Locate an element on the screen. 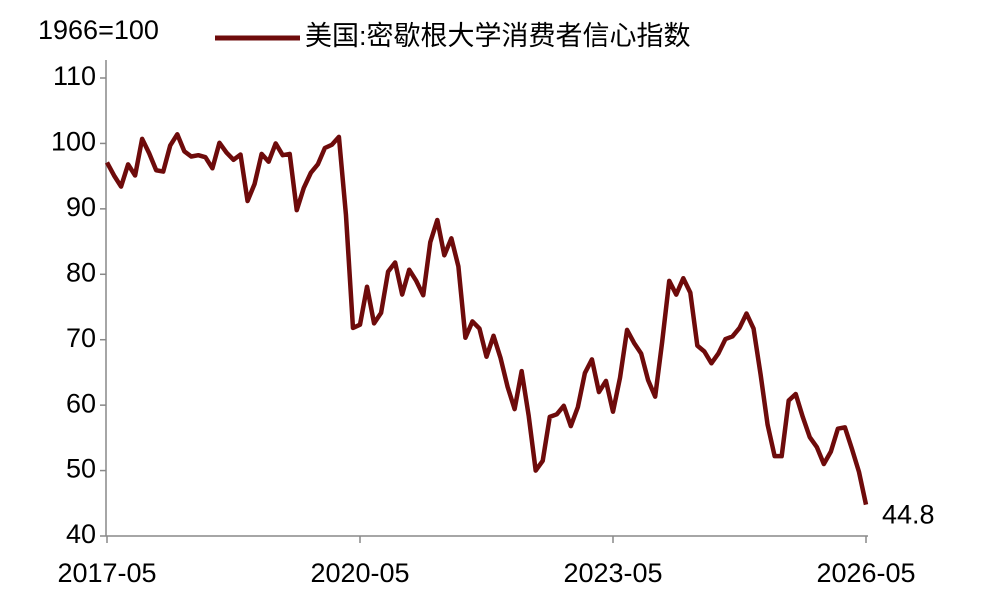 The width and height of the screenshot is (990, 612). y-tick-label: 60 is located at coordinates (81, 403).